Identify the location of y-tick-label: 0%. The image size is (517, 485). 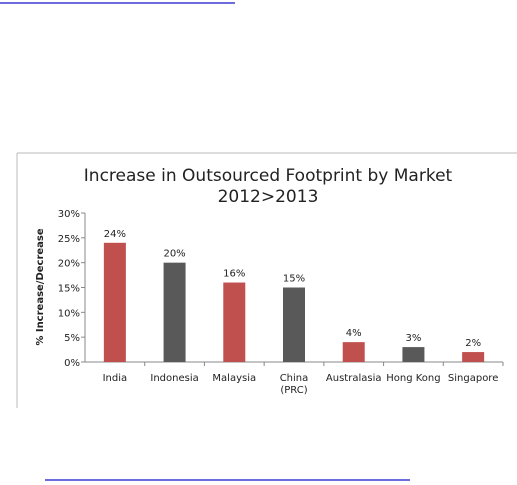
(72, 363).